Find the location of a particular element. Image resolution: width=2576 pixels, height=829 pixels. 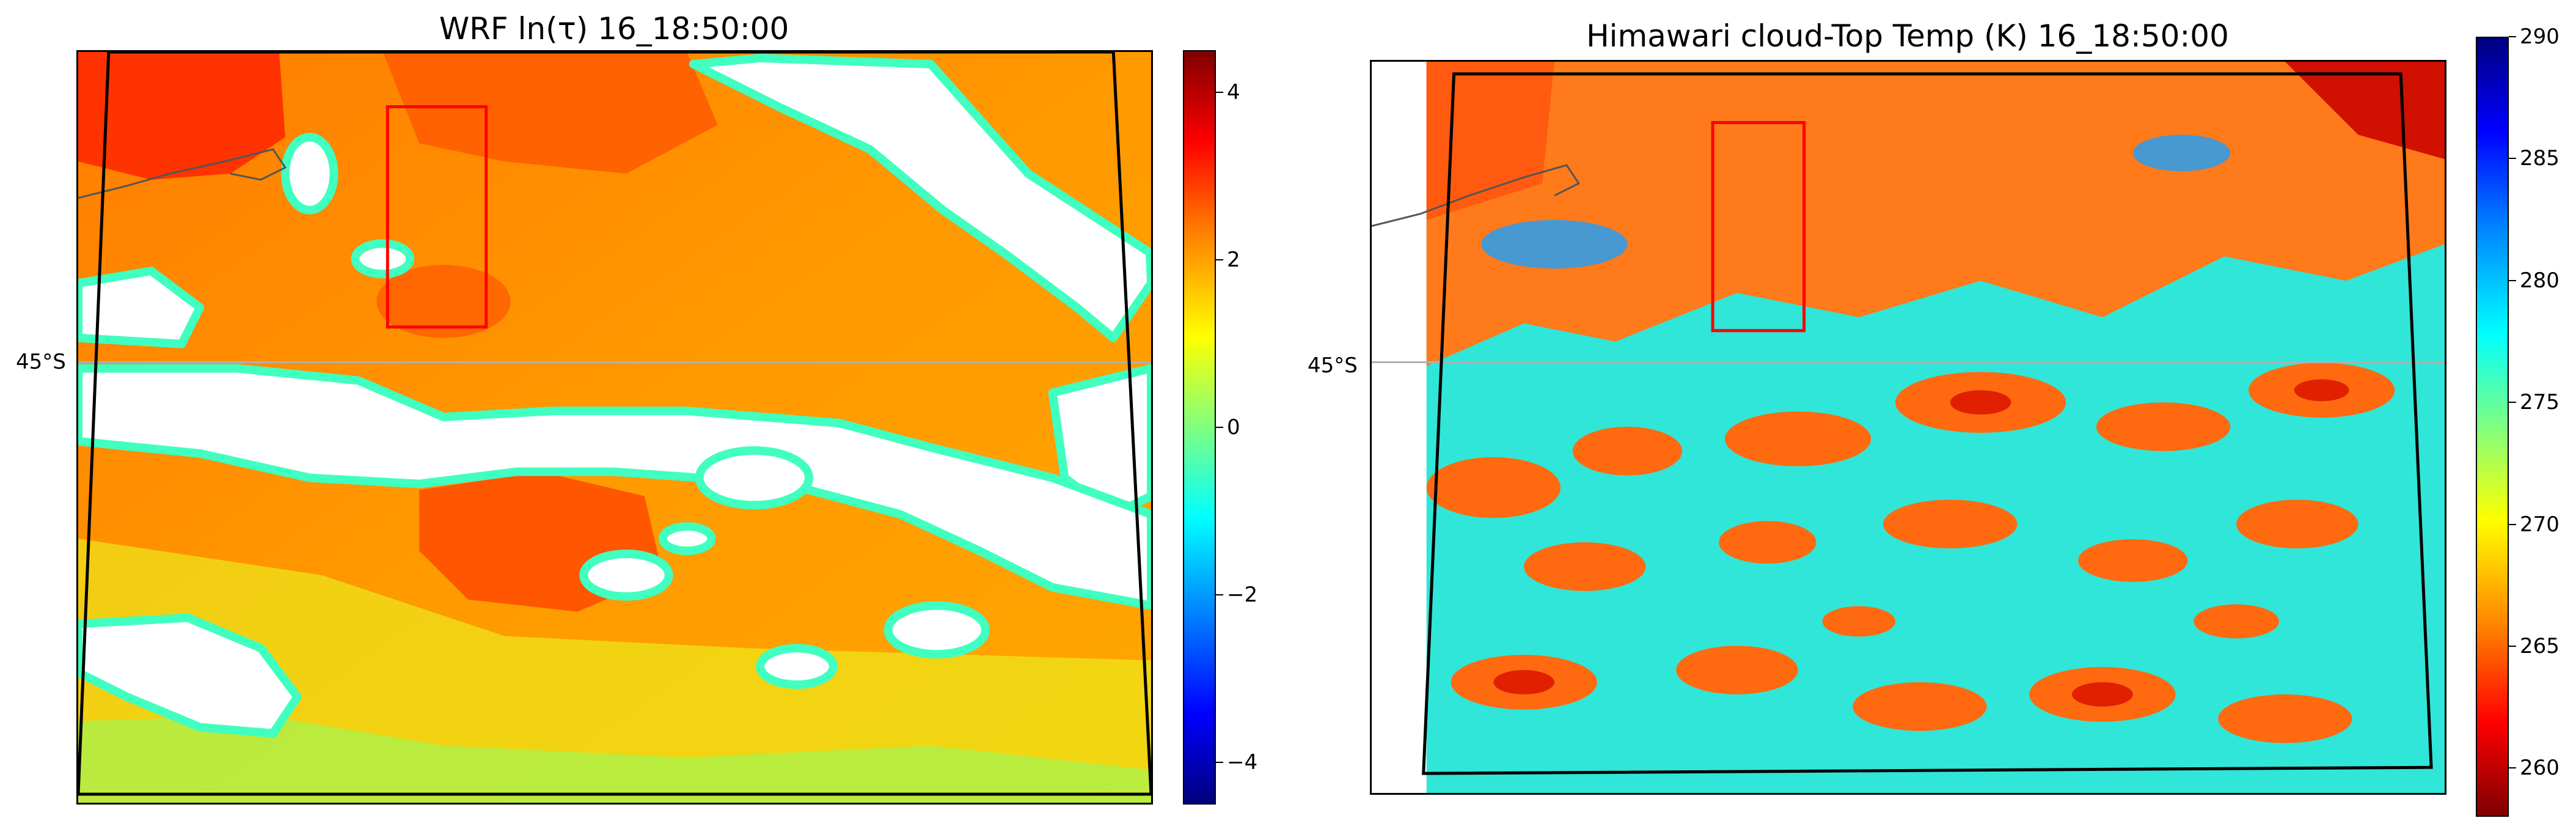

right-colorbar is located at coordinates (2492, 427).